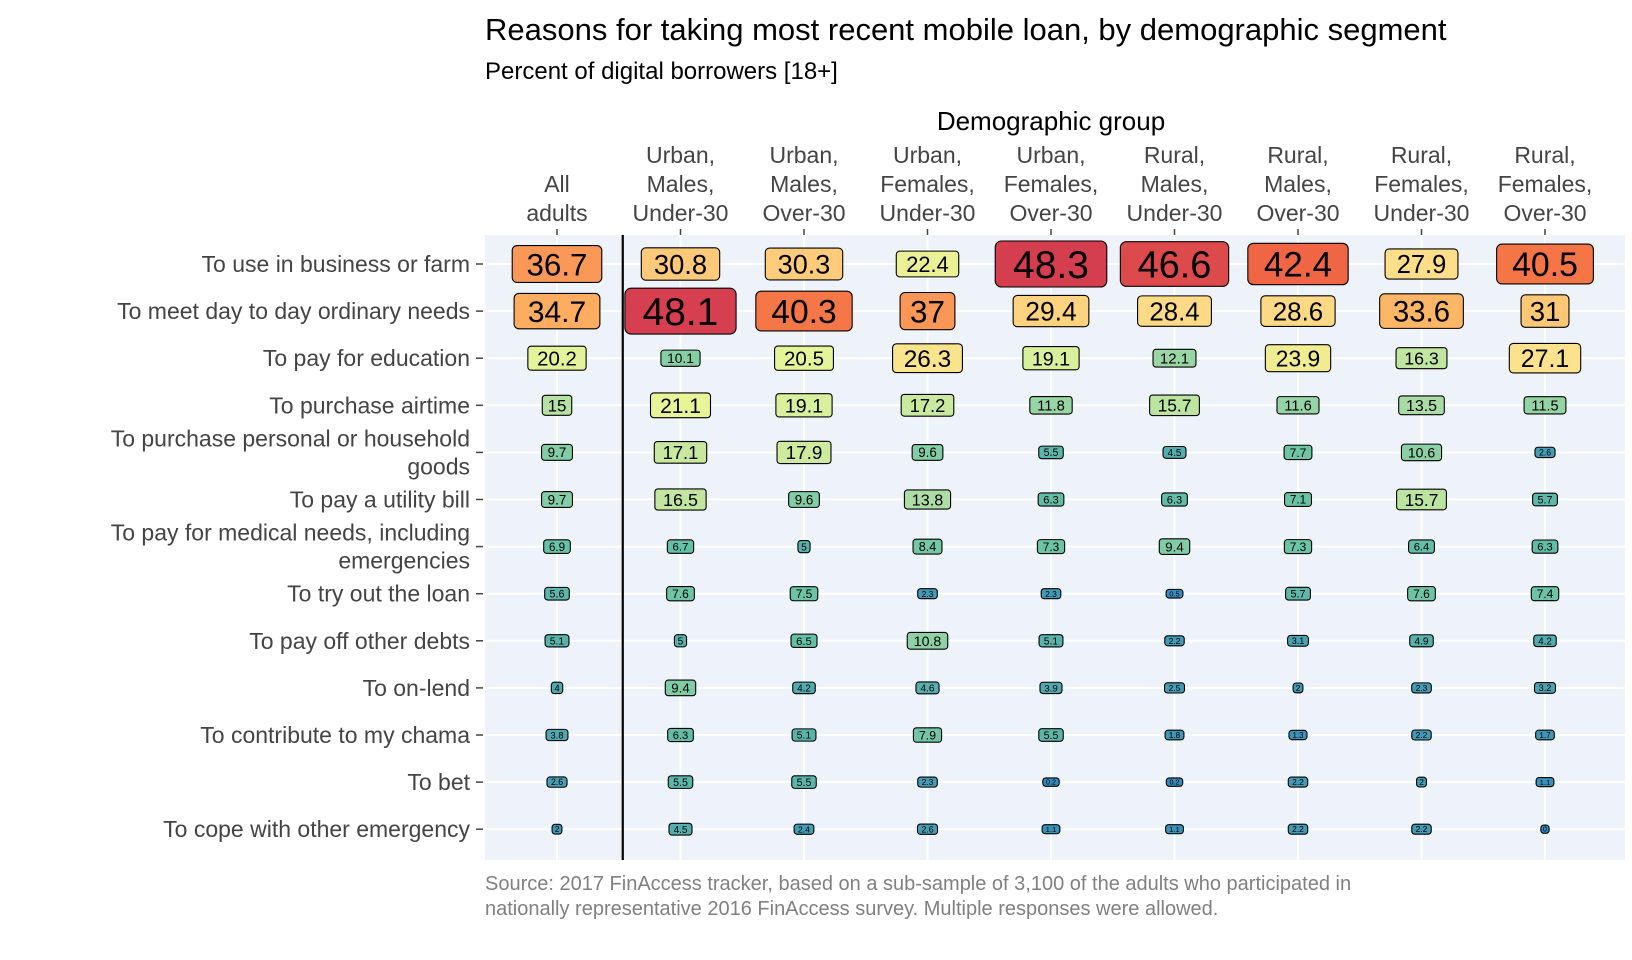 Image resolution: width=1632 pixels, height=960 pixels. Describe the element at coordinates (1545, 359) in the screenshot. I see `value-label: 27.1` at that location.